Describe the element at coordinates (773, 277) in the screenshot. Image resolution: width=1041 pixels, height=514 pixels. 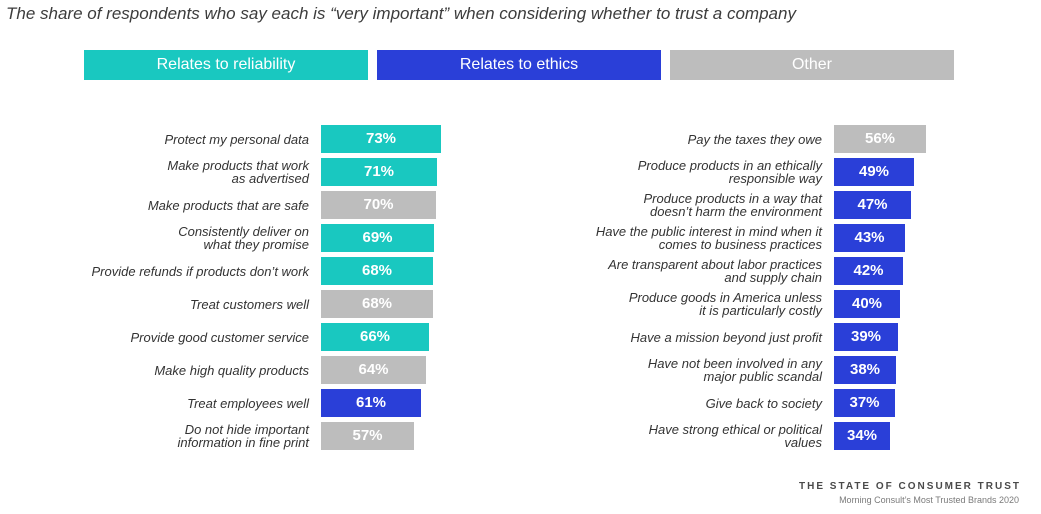
I see `bar-label-line: and supply chain` at that location.